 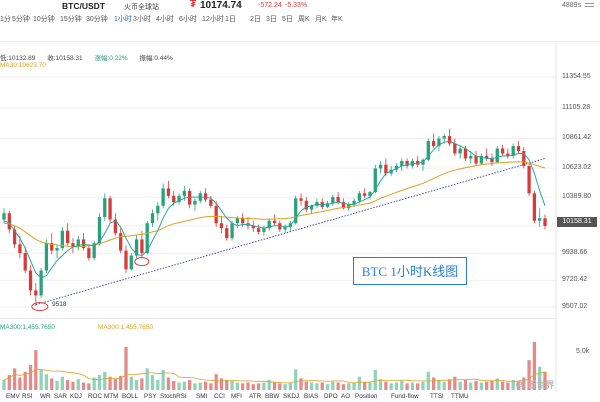 What do you see at coordinates (21, 19) in the screenshot?
I see `interval-tab-1: 5分钟` at bounding box center [21, 19].